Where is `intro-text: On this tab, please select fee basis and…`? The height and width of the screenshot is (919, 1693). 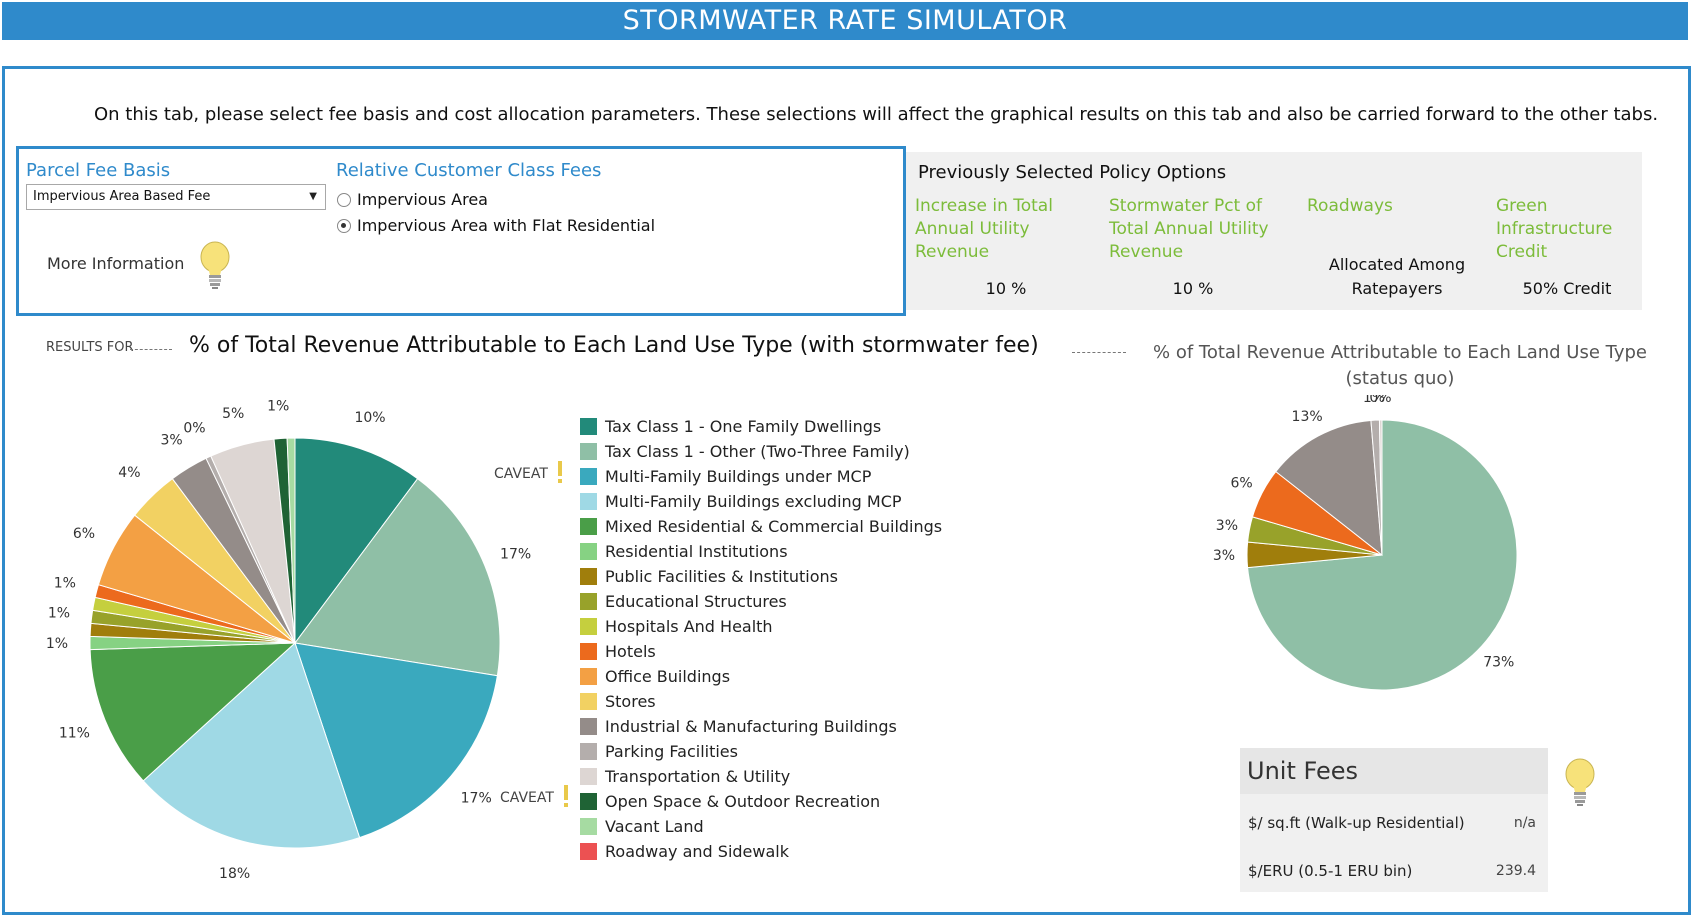 intro-text: On this tab, please select fee basis and… is located at coordinates (876, 114).